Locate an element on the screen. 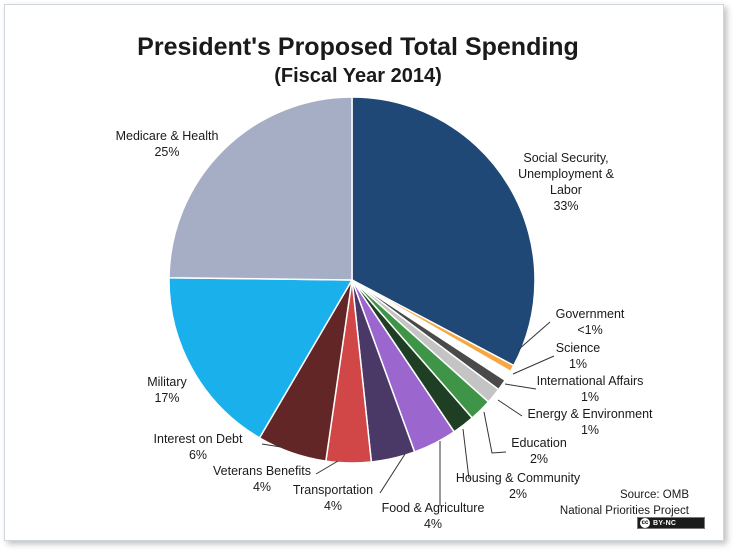 The width and height of the screenshot is (738, 552). source-line-2: National Priorities Project is located at coordinates (624, 511).